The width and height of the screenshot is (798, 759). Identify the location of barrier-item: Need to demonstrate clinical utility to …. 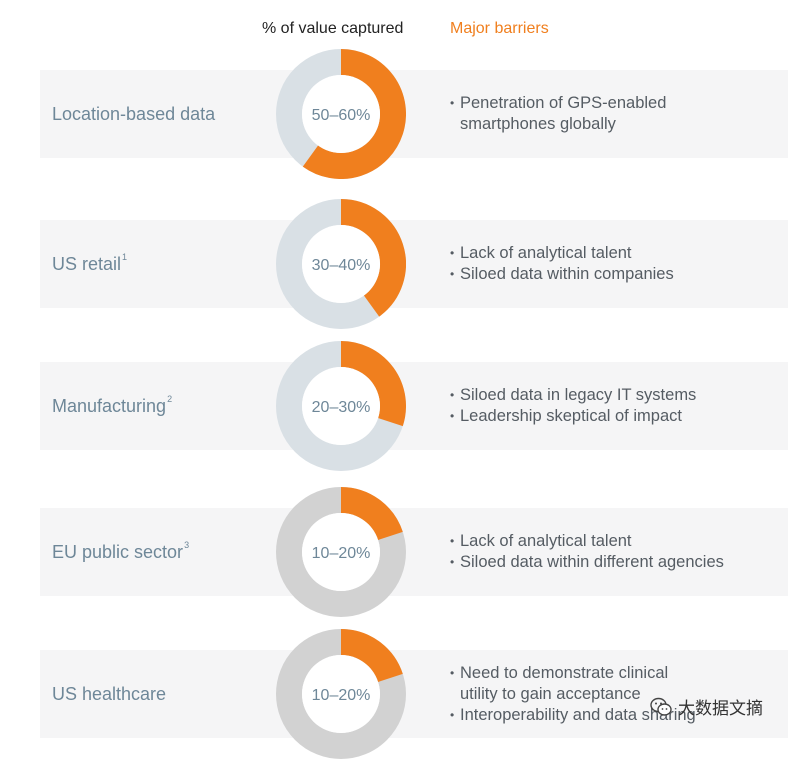
(573, 684).